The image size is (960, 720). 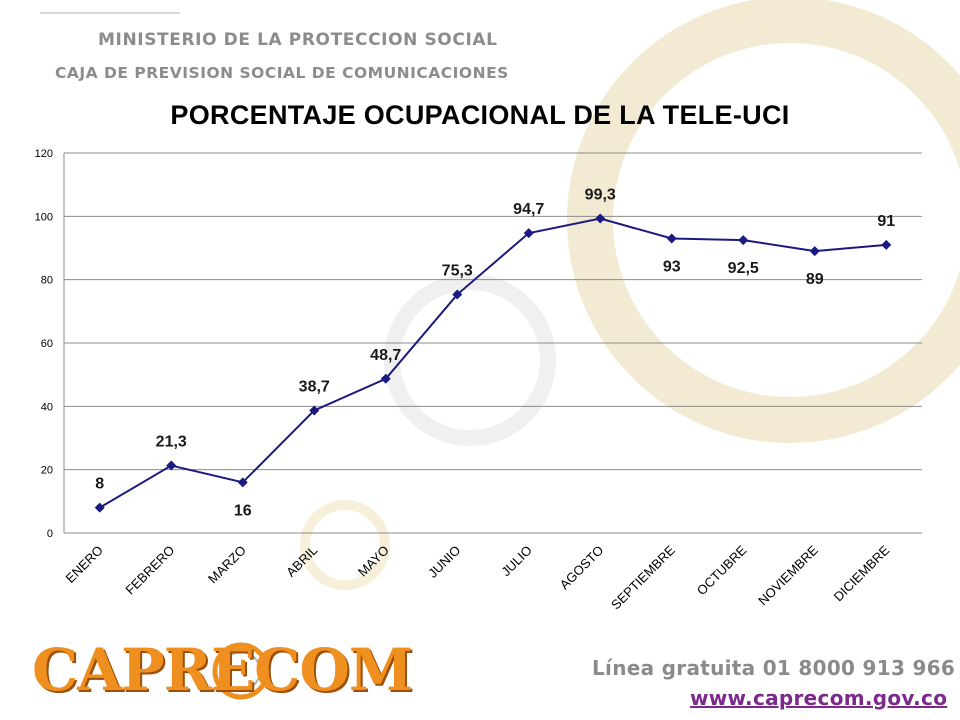 I want to click on data-label: 93, so click(x=672, y=267).